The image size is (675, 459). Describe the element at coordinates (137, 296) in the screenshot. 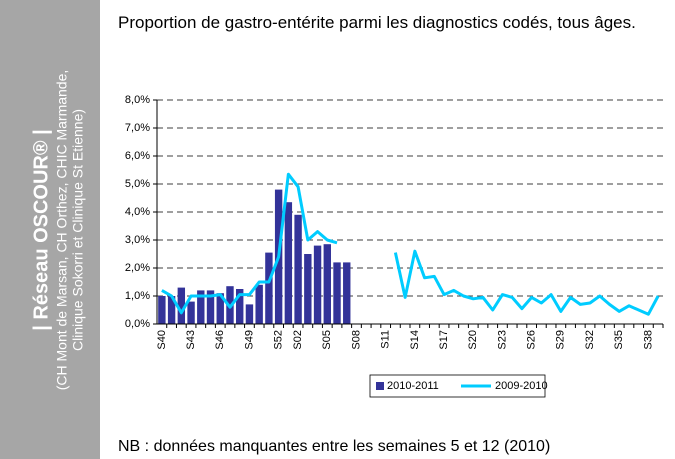

I see `y-tick-label: 1,0%` at that location.